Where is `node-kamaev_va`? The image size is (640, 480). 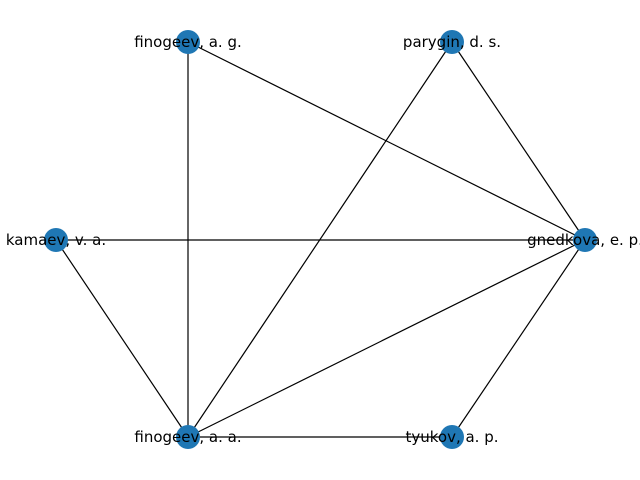
node-kamaev_va is located at coordinates (56, 240).